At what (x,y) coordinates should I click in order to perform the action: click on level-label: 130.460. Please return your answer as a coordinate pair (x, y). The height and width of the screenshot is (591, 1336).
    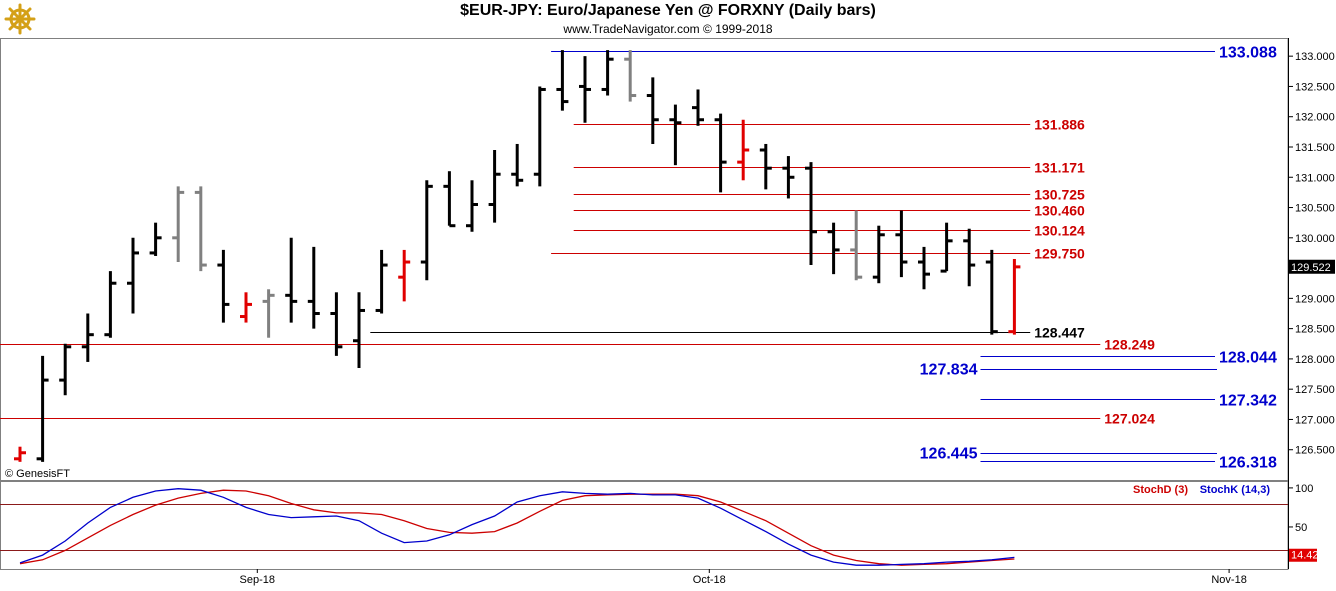
    Looking at the image, I should click on (1059, 211).